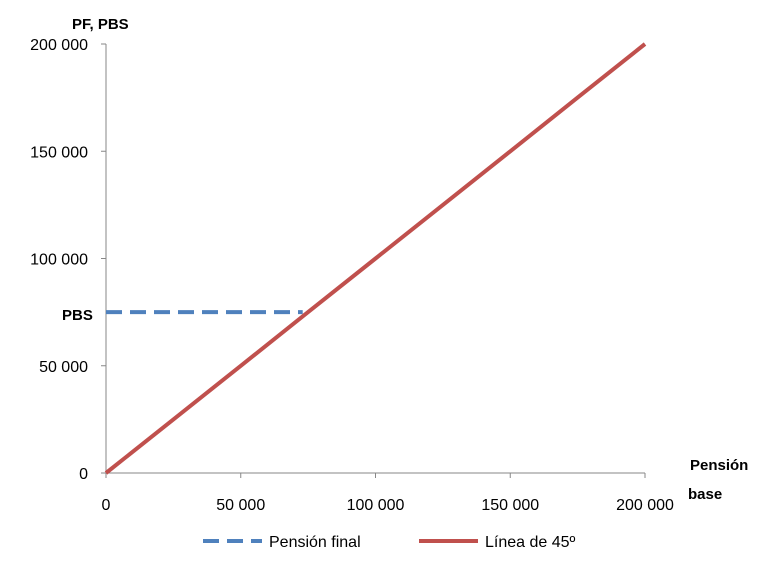 The height and width of the screenshot is (569, 762). Describe the element at coordinates (59, 152) in the screenshot. I see `y-tick-label: 150 000` at that location.